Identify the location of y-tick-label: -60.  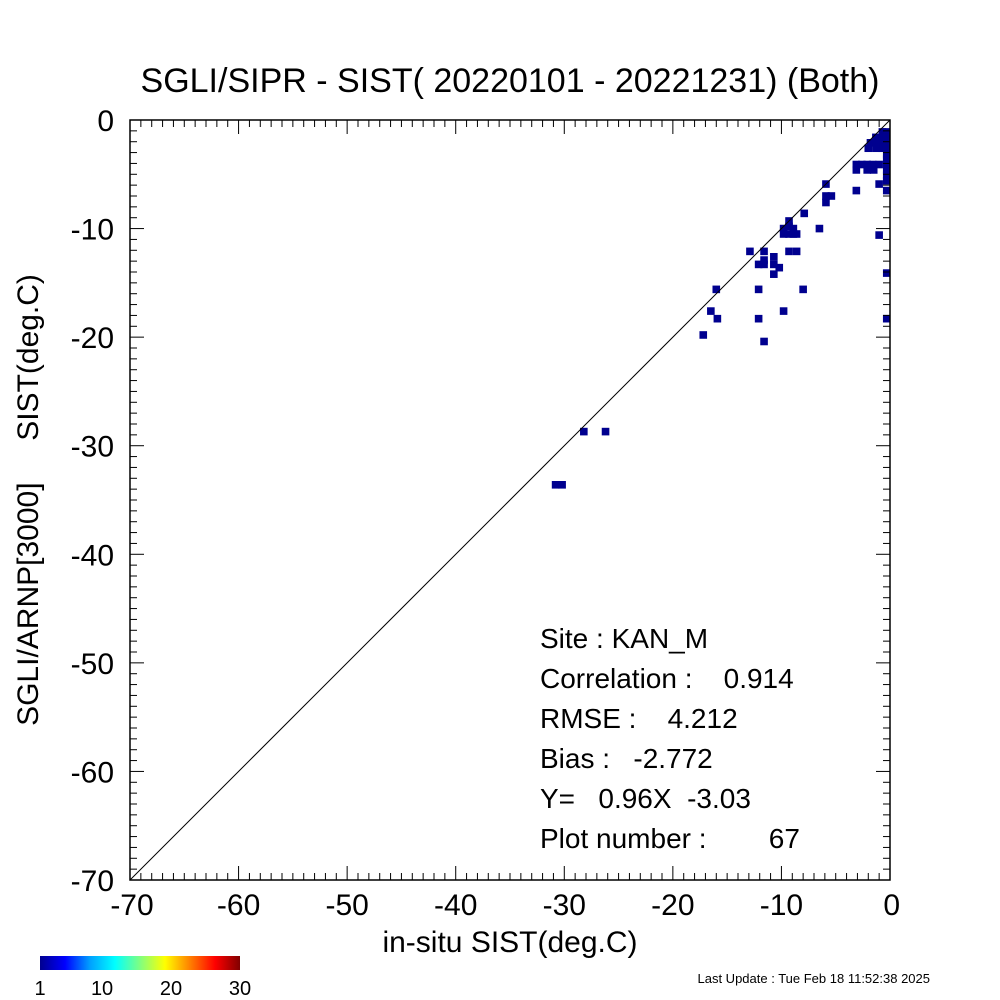
(92, 772).